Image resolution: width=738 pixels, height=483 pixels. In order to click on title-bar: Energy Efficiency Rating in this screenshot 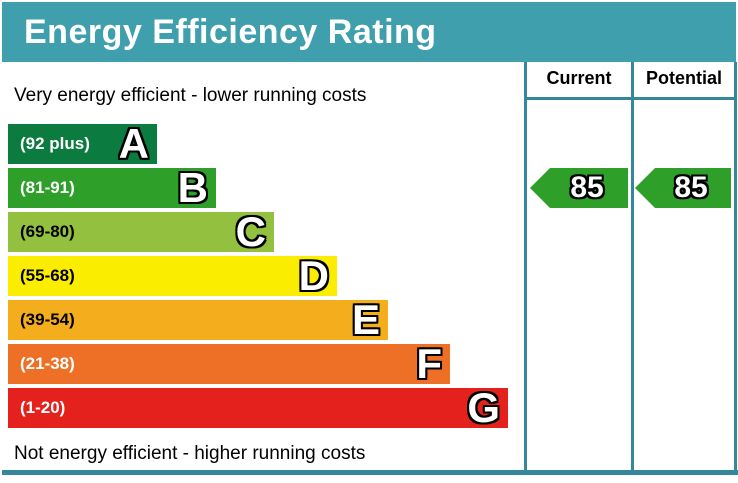, I will do `click(369, 32)`.